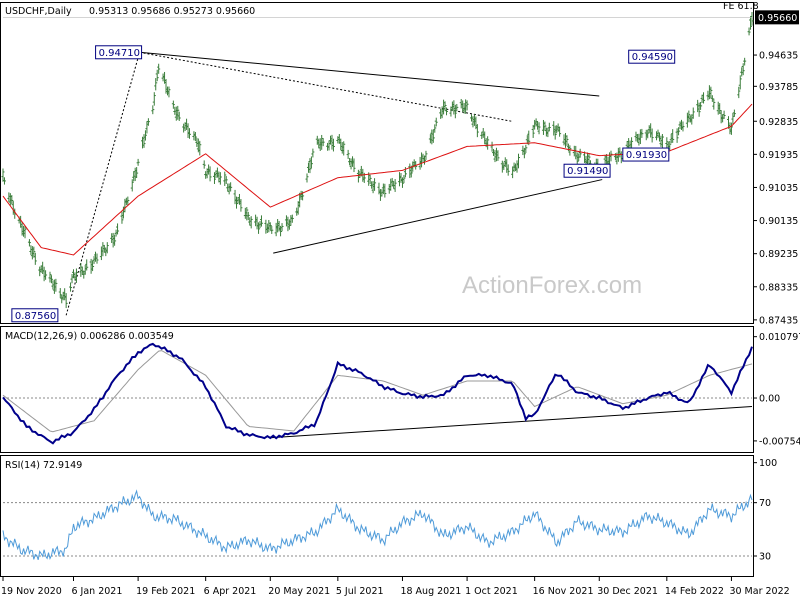 The width and height of the screenshot is (800, 600). Describe the element at coordinates (627, 591) in the screenshot. I see `x-tick-label: 30 Dec 2021` at that location.